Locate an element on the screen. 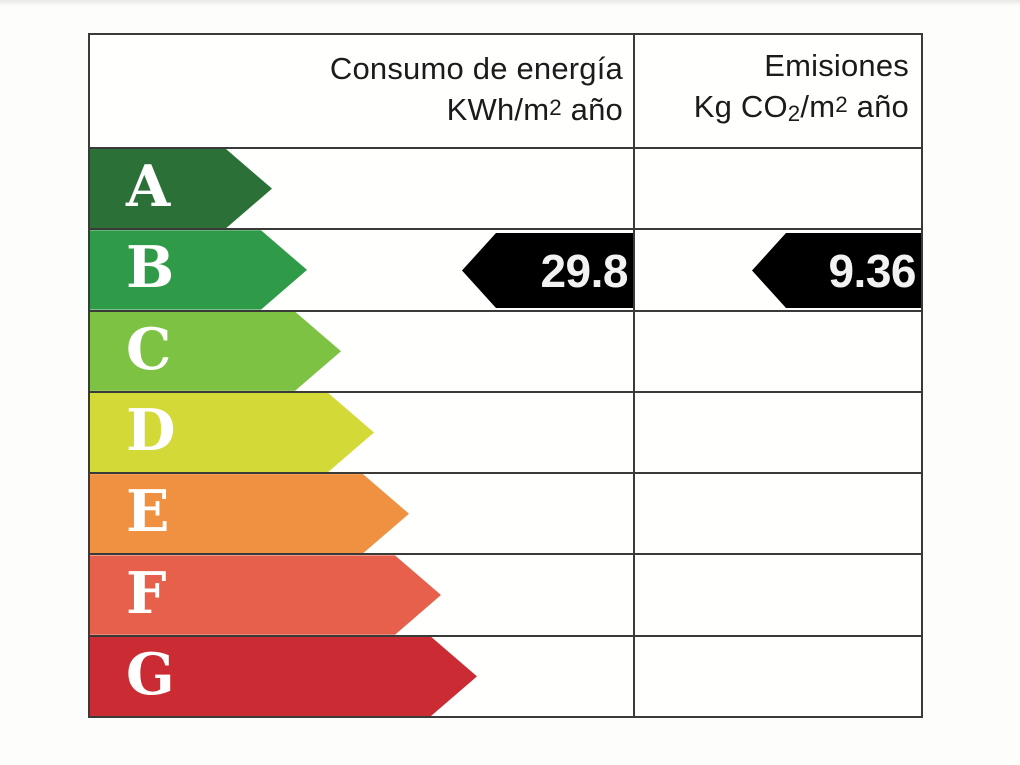  co2-subscript: 2 is located at coordinates (794, 113).